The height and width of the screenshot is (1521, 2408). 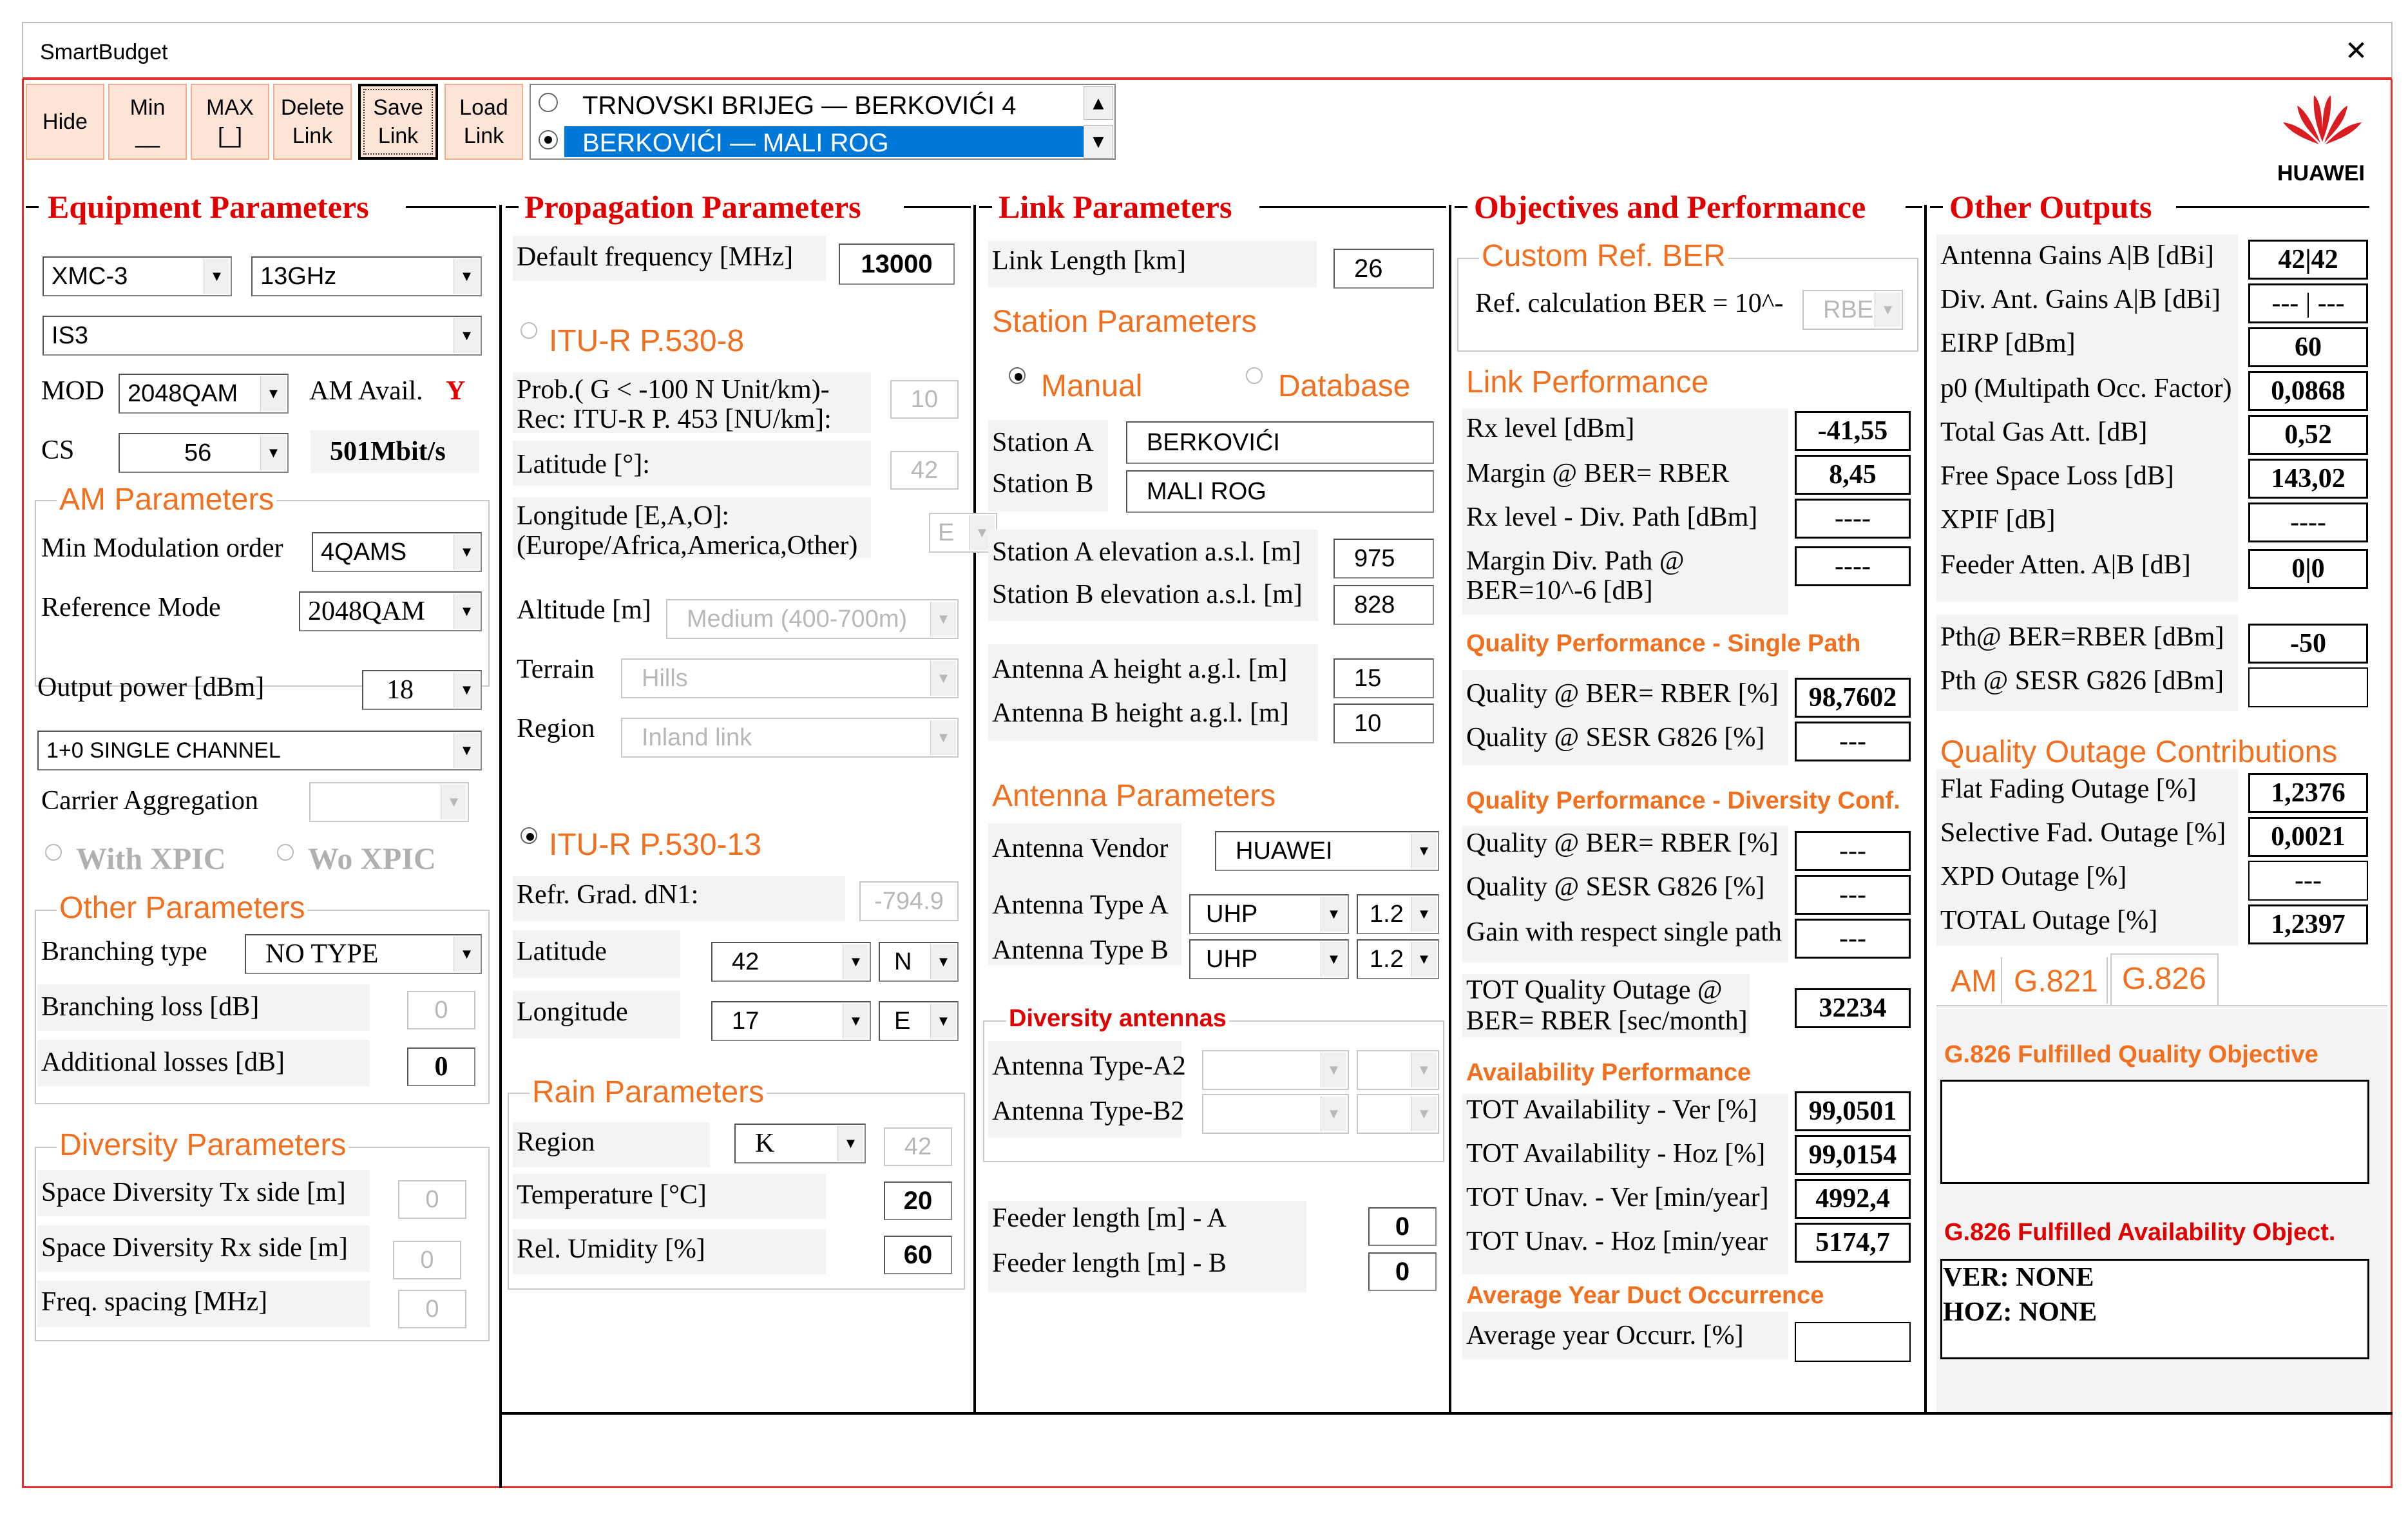 I want to click on link-item-1: TRNOVSKI BRIJEG — BERKOVIĆI 4, so click(x=800, y=105).